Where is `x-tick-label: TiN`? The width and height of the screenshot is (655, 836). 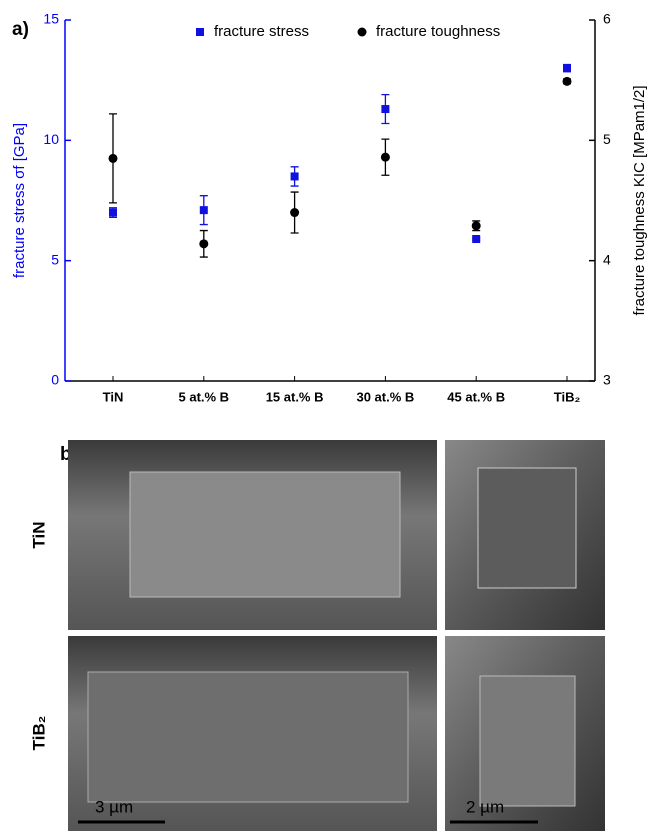 x-tick-label: TiN is located at coordinates (113, 396).